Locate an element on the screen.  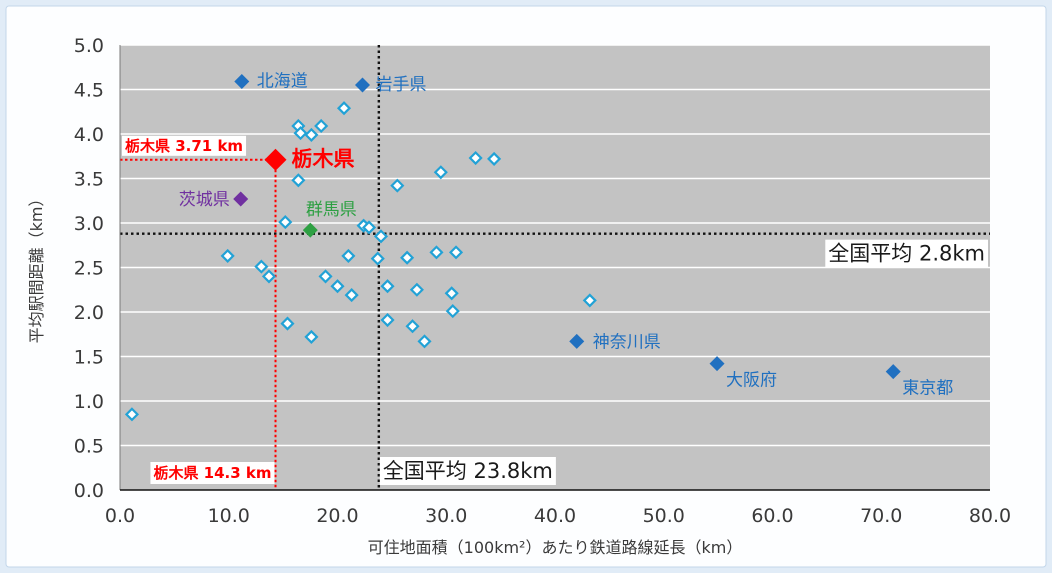
prefecture-label: 岩手県 is located at coordinates (401, 85).